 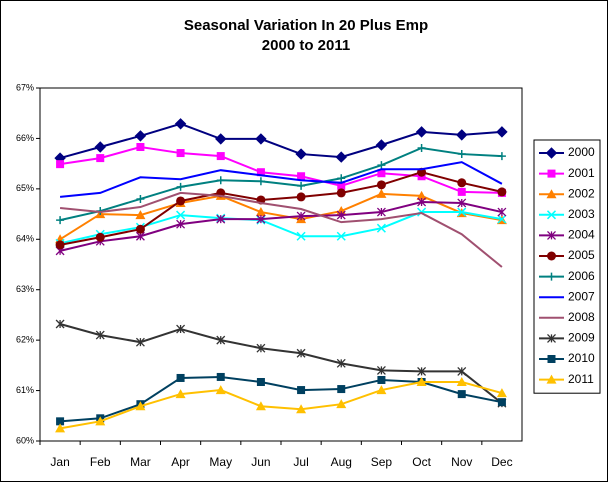 I want to click on x-tick-label: Feb, so click(x=100, y=462).